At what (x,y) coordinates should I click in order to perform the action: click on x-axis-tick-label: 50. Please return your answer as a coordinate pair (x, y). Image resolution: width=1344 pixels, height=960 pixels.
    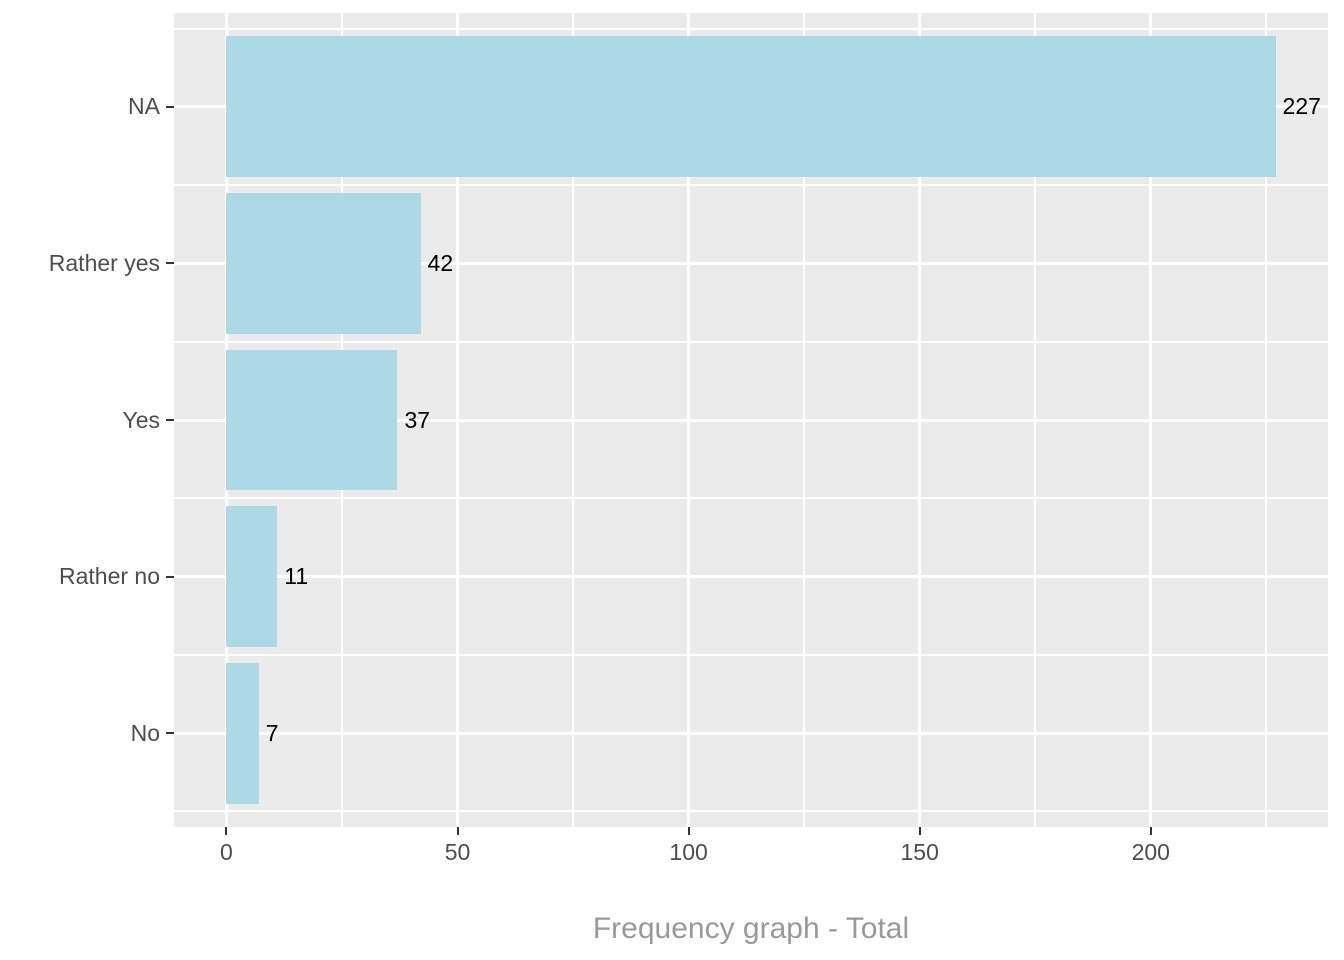
    Looking at the image, I should click on (457, 852).